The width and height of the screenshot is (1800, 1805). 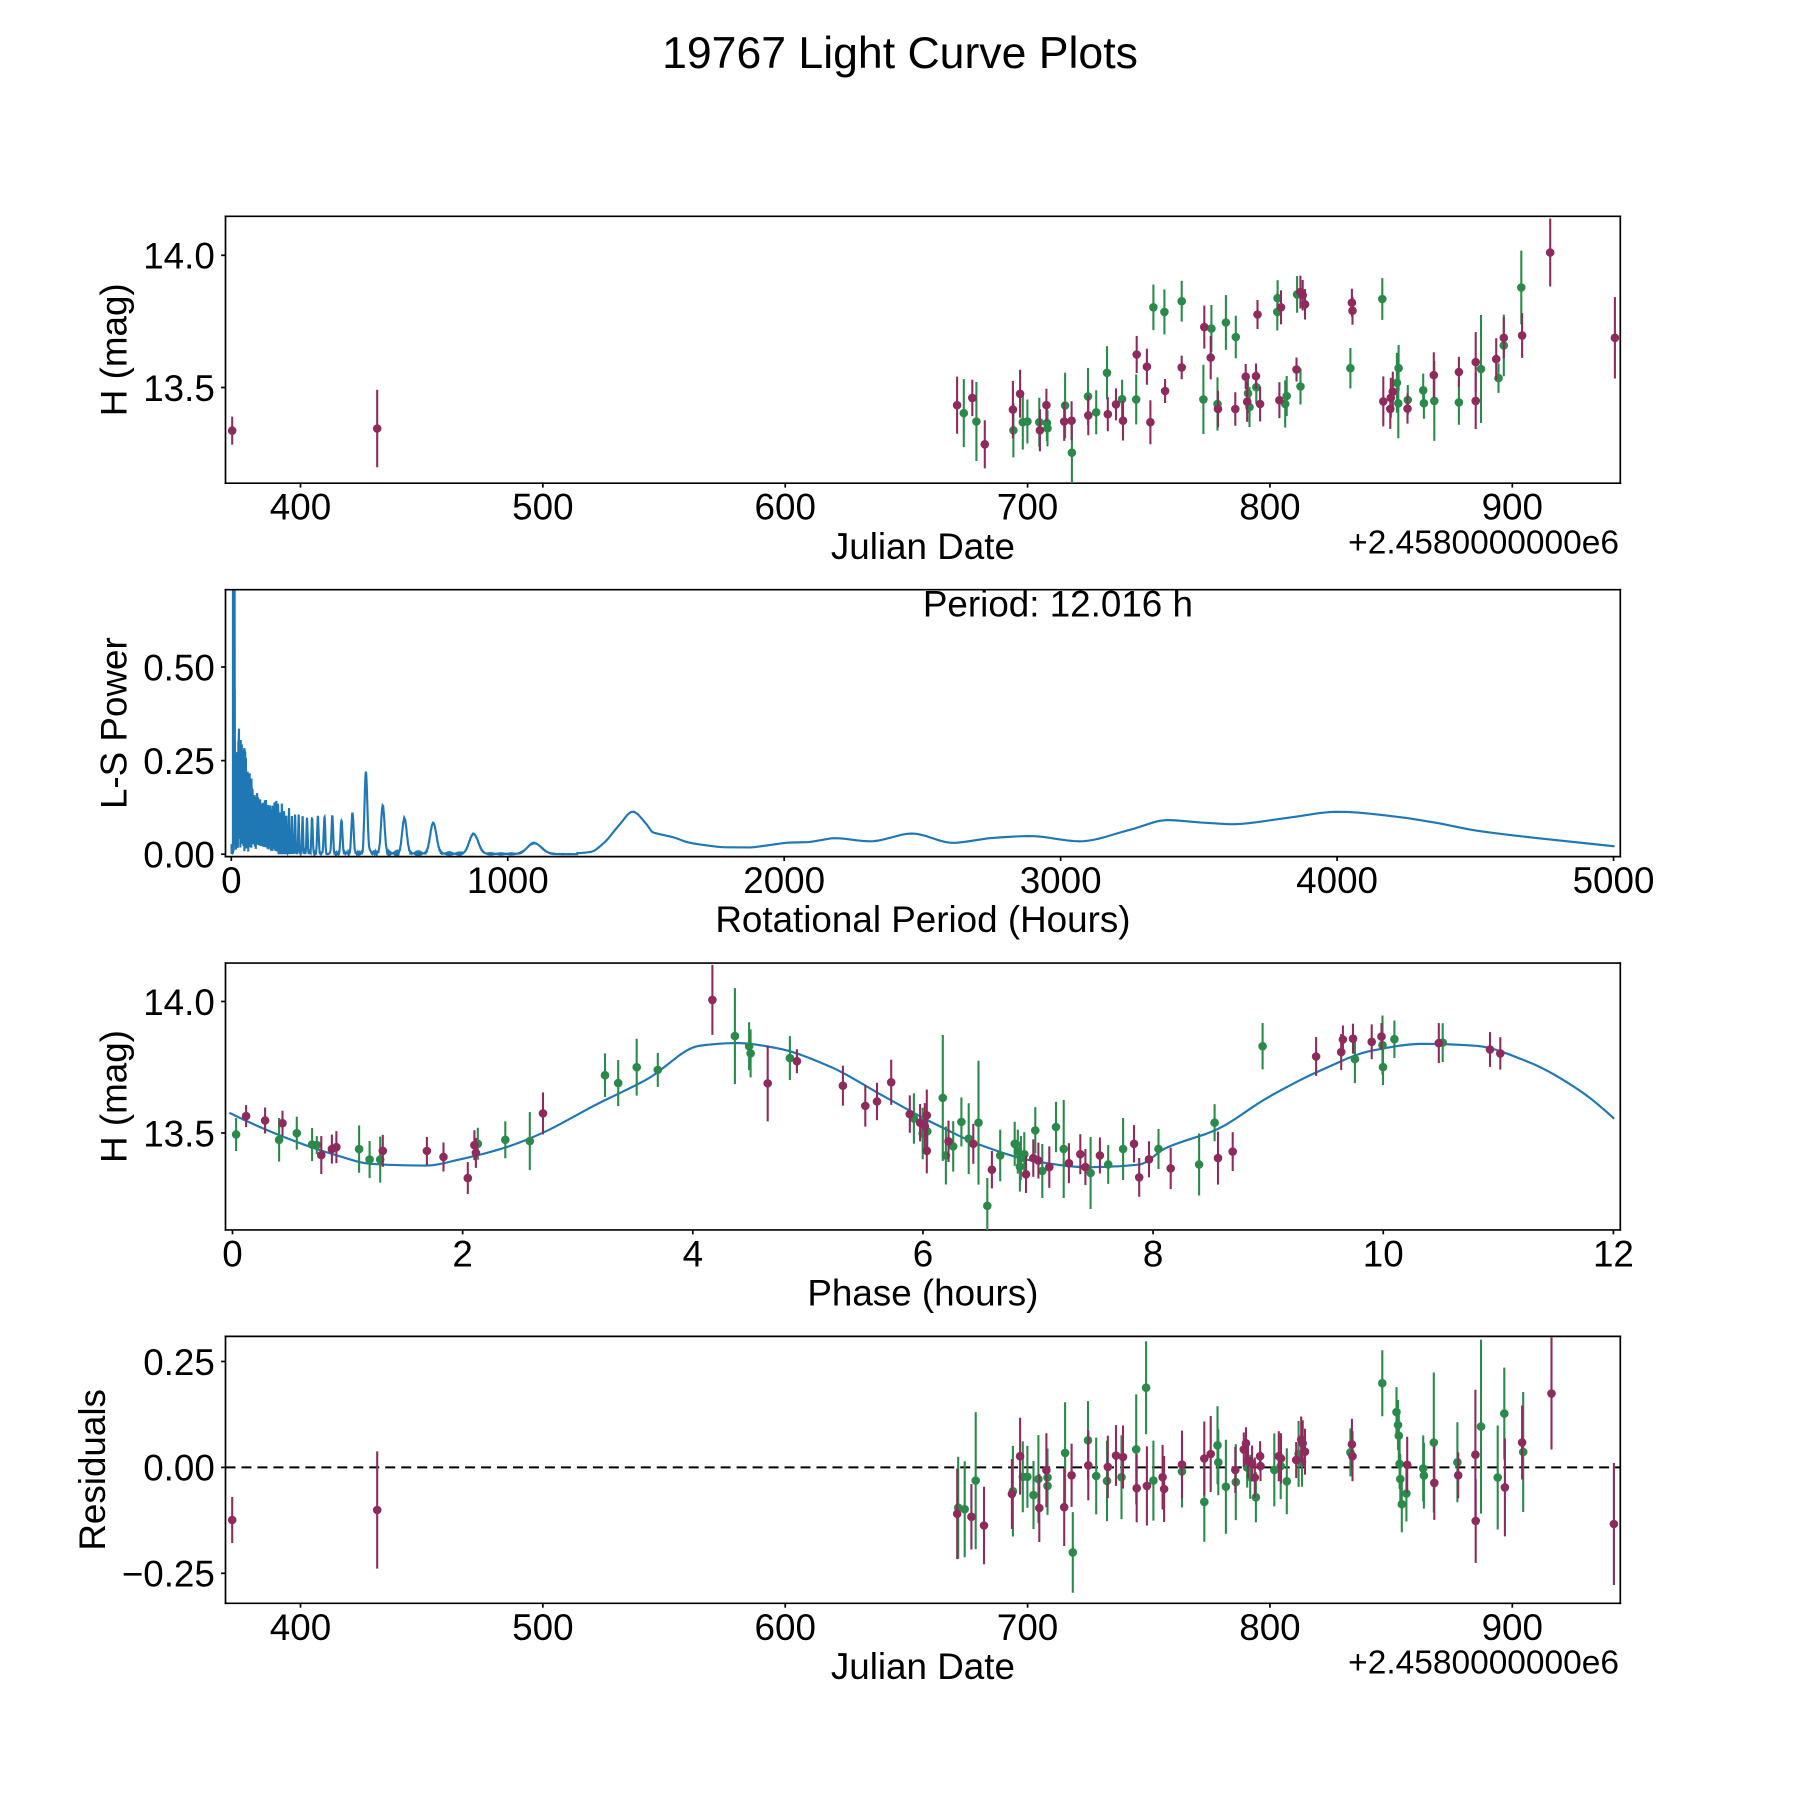 I want to click on svg-text: 10, so click(x=1383, y=1253).